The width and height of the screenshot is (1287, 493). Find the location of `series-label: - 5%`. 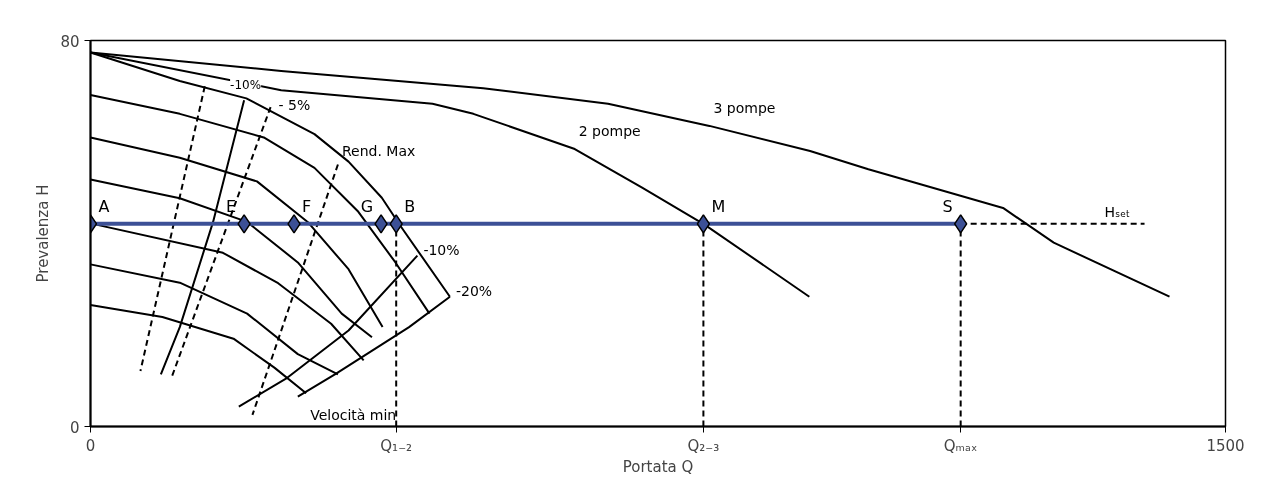

series-label: - 5% is located at coordinates (294, 105).